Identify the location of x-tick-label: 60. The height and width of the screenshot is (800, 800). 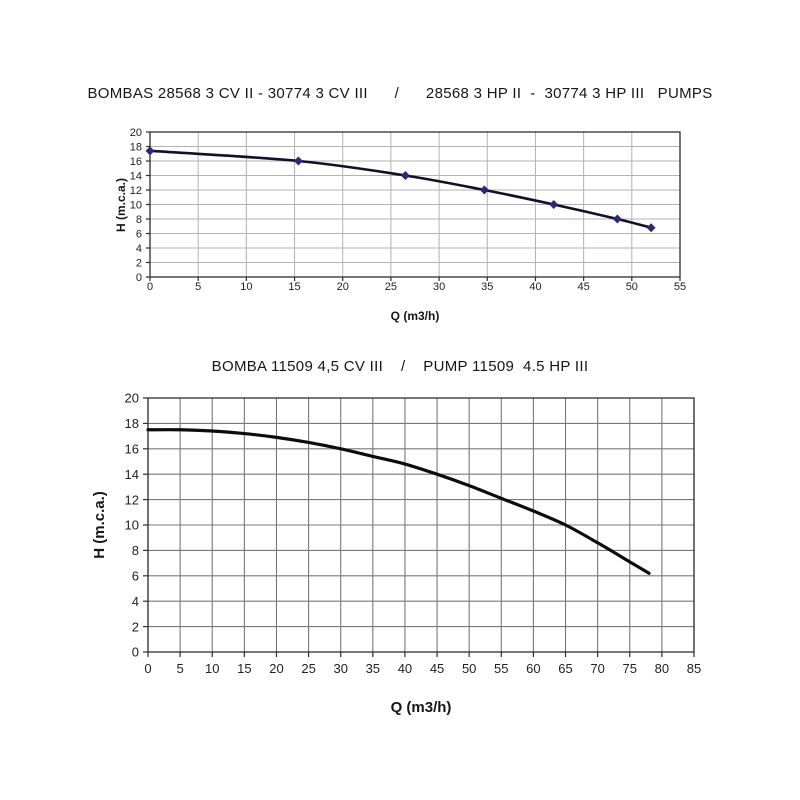
(533, 668).